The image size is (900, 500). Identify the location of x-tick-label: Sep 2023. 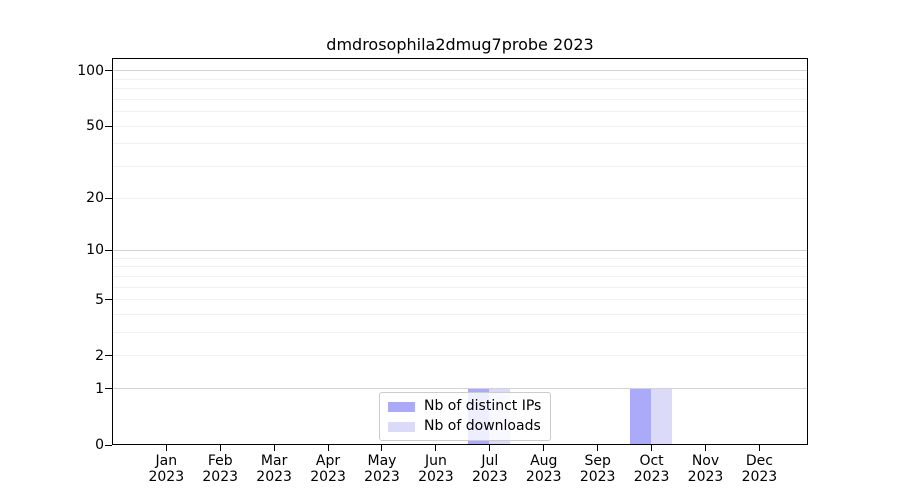
(598, 469).